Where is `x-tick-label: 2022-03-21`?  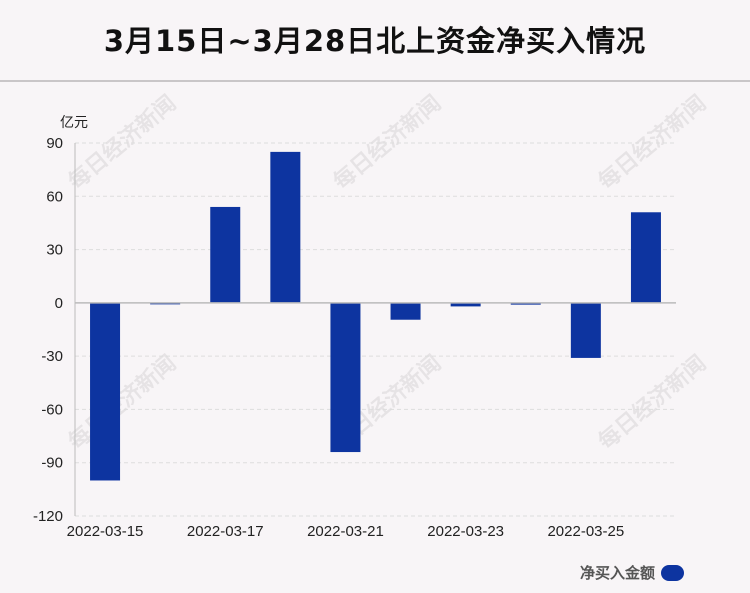 x-tick-label: 2022-03-21 is located at coordinates (345, 531).